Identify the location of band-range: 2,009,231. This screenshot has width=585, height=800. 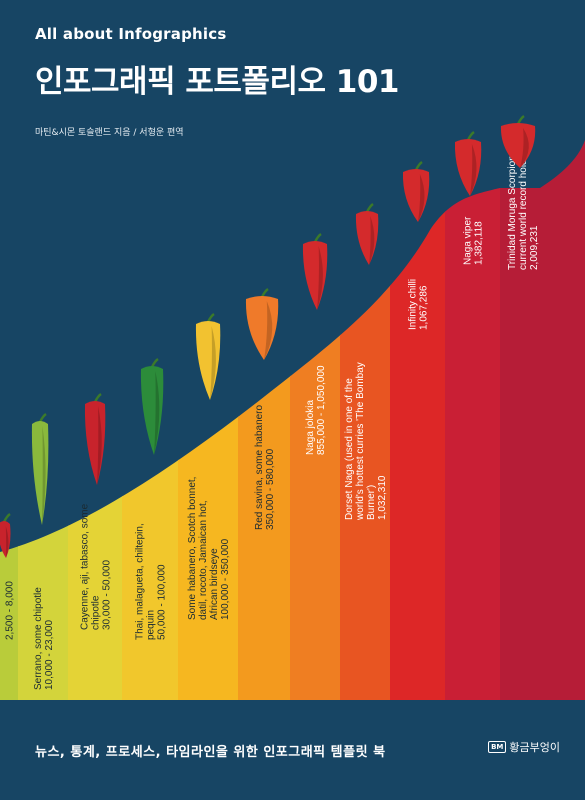
(534, 247).